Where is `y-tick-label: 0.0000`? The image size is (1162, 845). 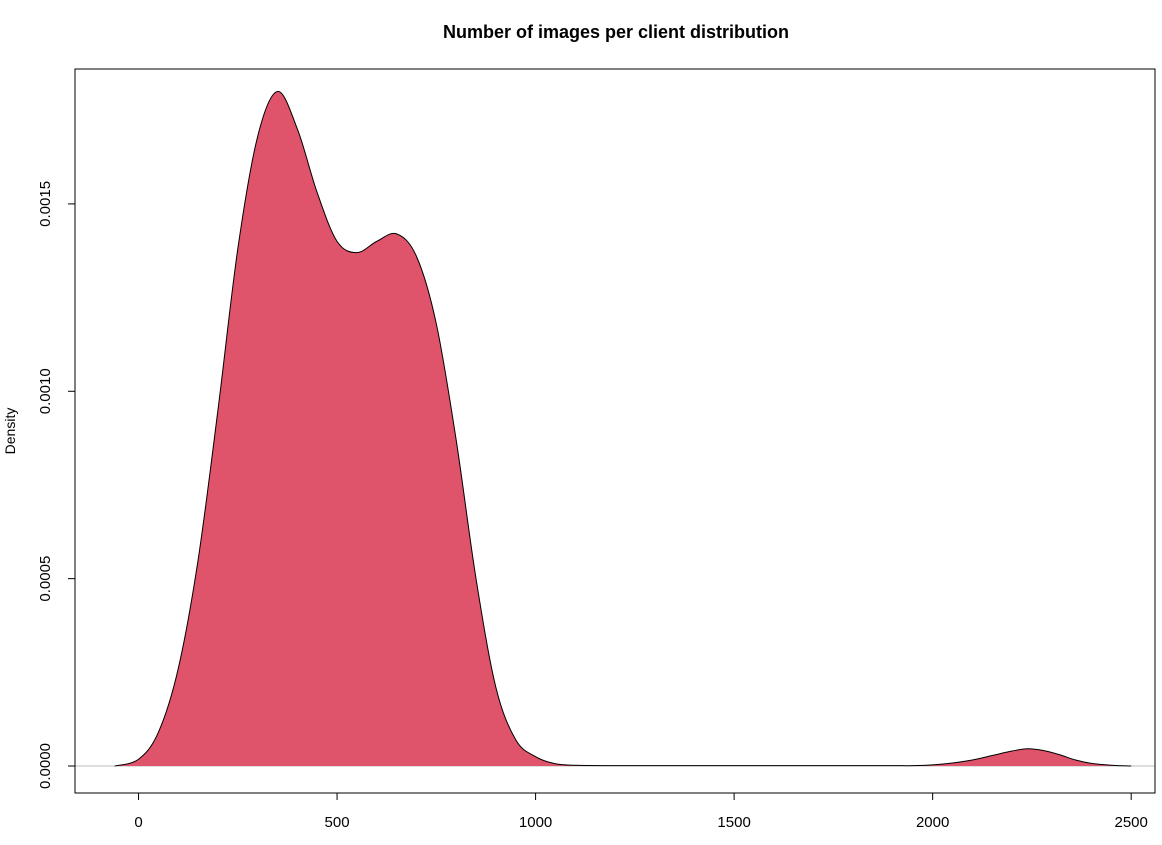 y-tick-label: 0.0000 is located at coordinates (45, 766).